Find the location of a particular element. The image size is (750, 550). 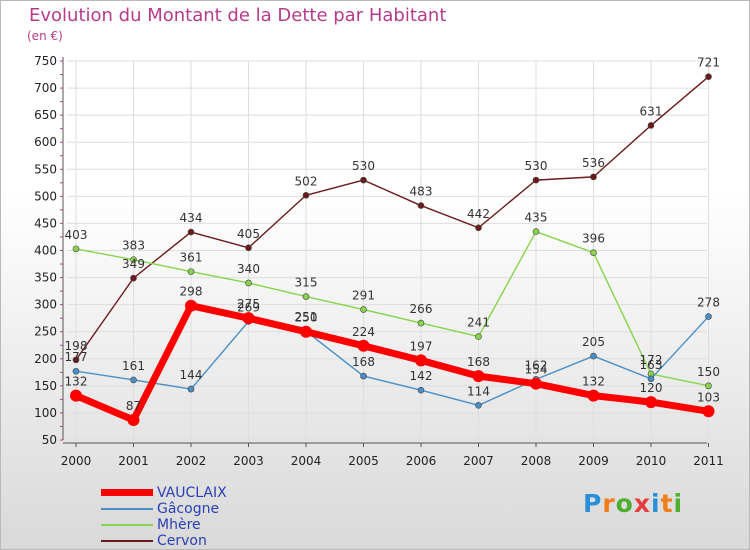

y-tick-label: 200 is located at coordinates (45, 359).